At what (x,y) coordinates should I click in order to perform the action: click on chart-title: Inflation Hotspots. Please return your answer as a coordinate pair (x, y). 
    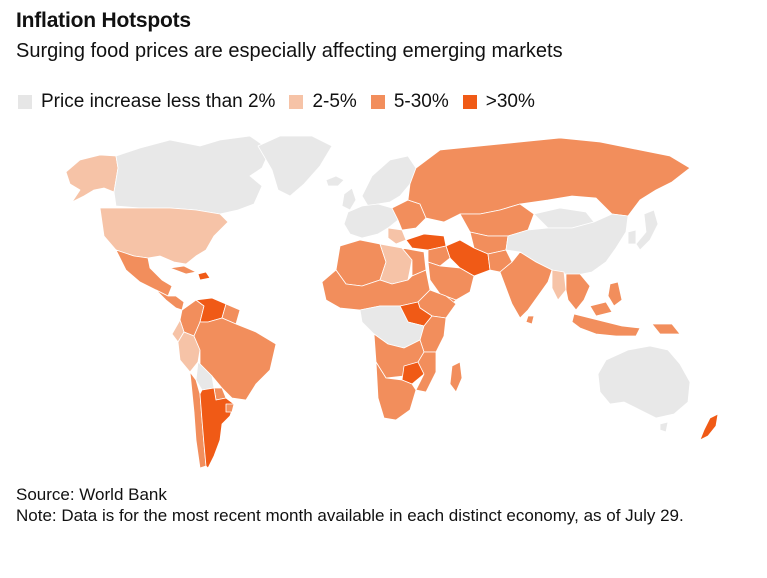
    Looking at the image, I should click on (103, 20).